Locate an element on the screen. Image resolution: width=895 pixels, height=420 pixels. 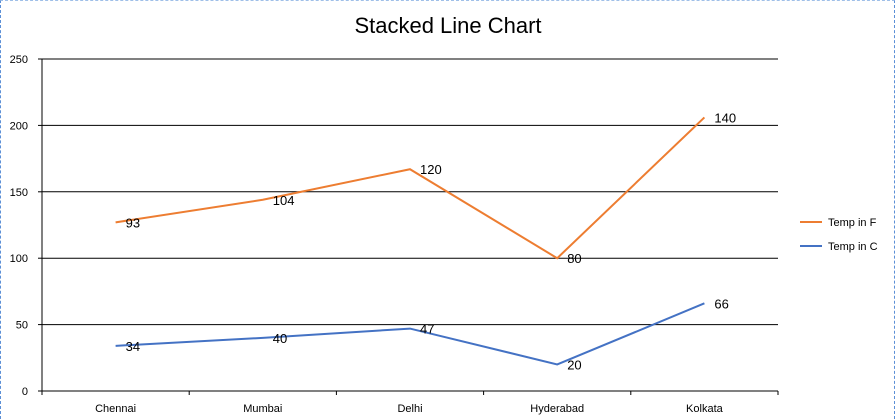
y-tick-label: 250 is located at coordinates (19, 60).